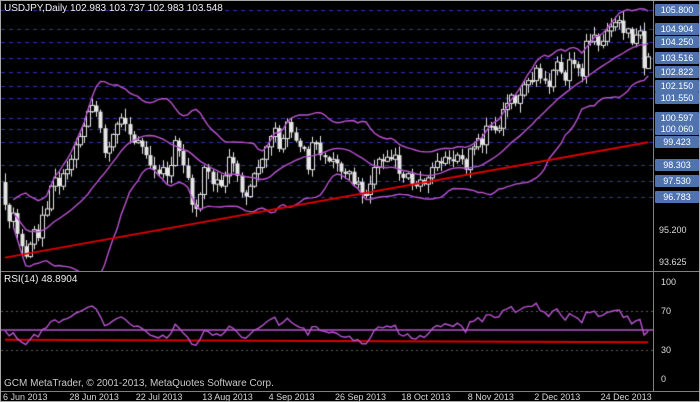  What do you see at coordinates (677, 85) in the screenshot?
I see `price-level-badge: 102.150` at bounding box center [677, 85].